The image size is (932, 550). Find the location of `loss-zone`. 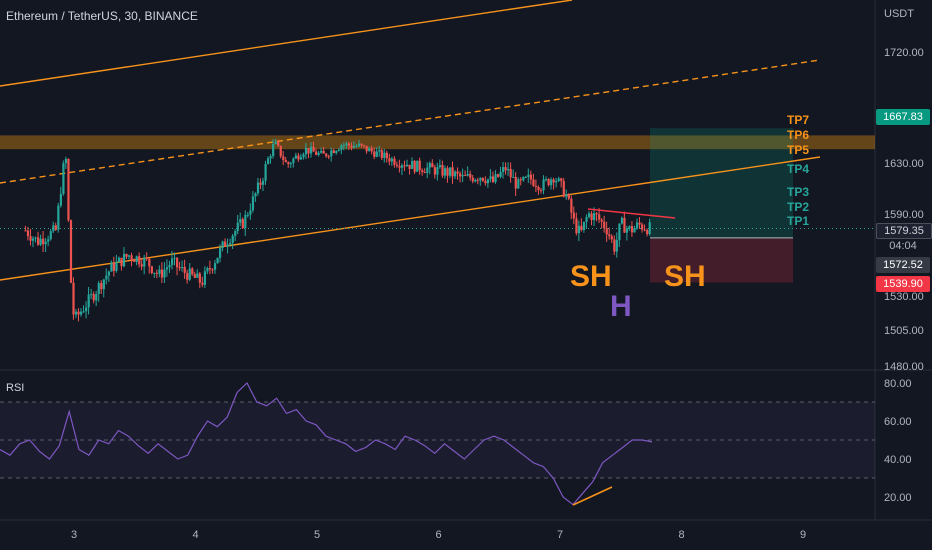

loss-zone is located at coordinates (721, 260).